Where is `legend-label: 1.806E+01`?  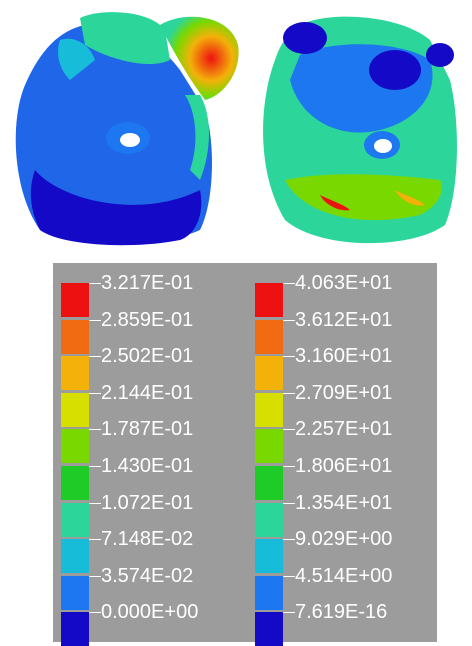 legend-label: 1.806E+01 is located at coordinates (344, 466).